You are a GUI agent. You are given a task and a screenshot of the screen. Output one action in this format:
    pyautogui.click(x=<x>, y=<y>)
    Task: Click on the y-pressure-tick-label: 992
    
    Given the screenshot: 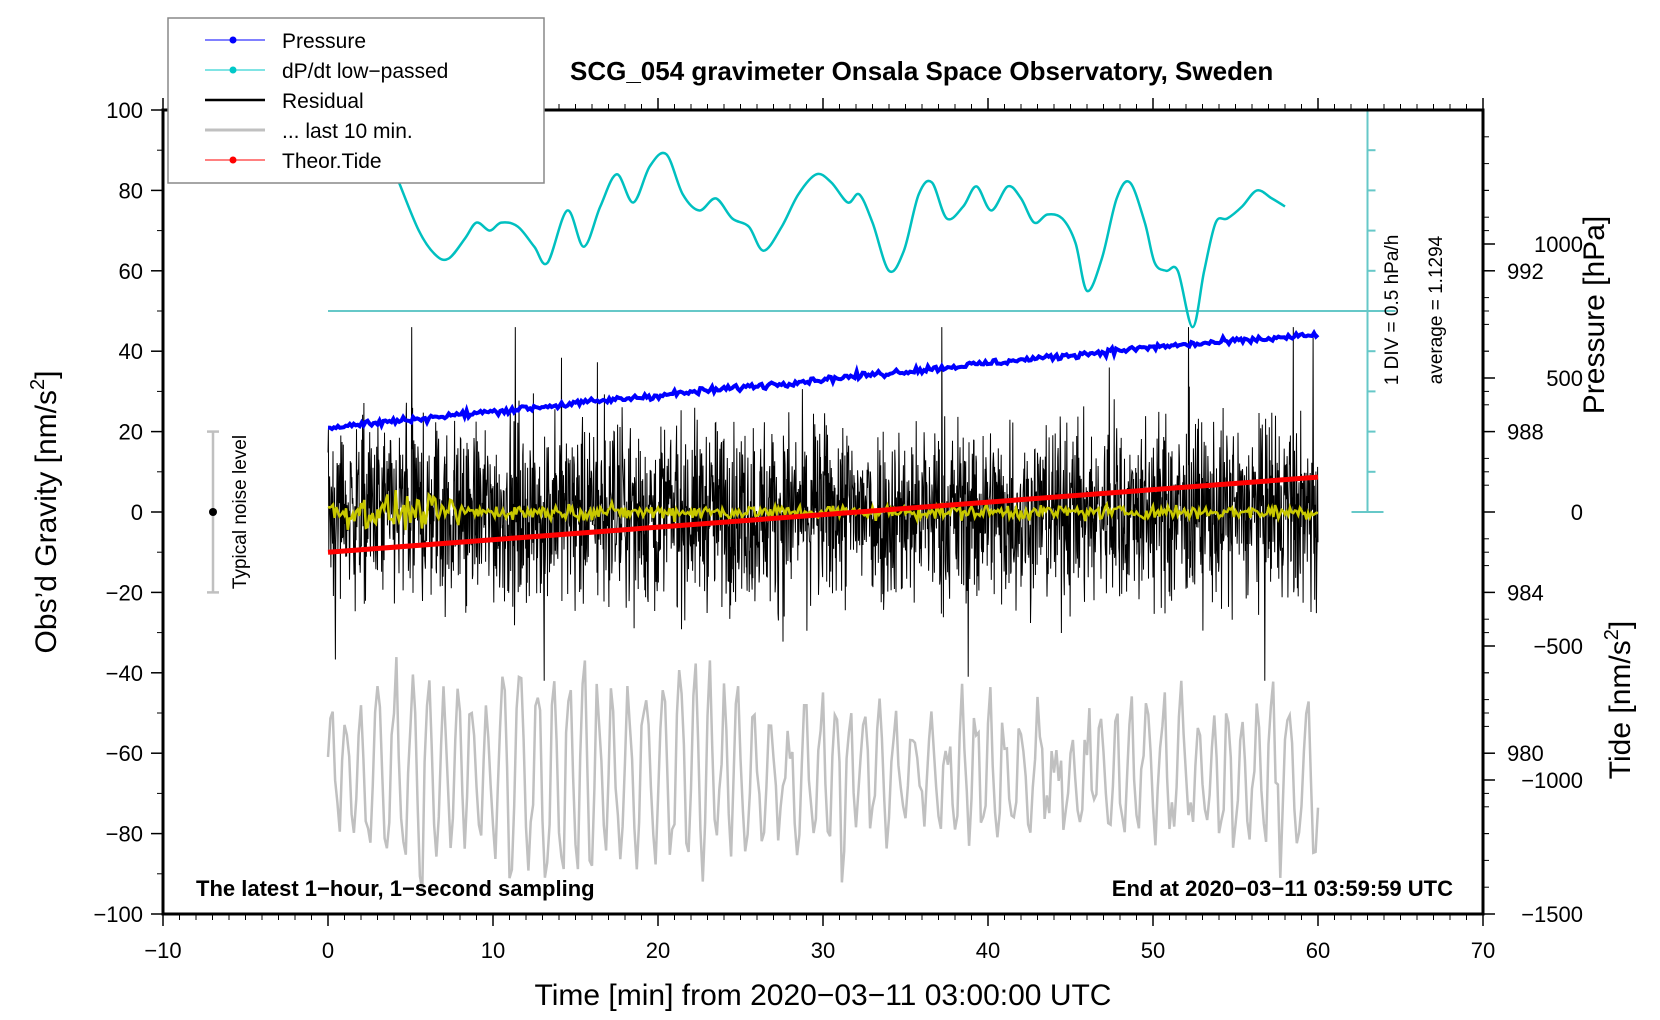 What is the action you would take?
    pyautogui.click(x=1525, y=271)
    